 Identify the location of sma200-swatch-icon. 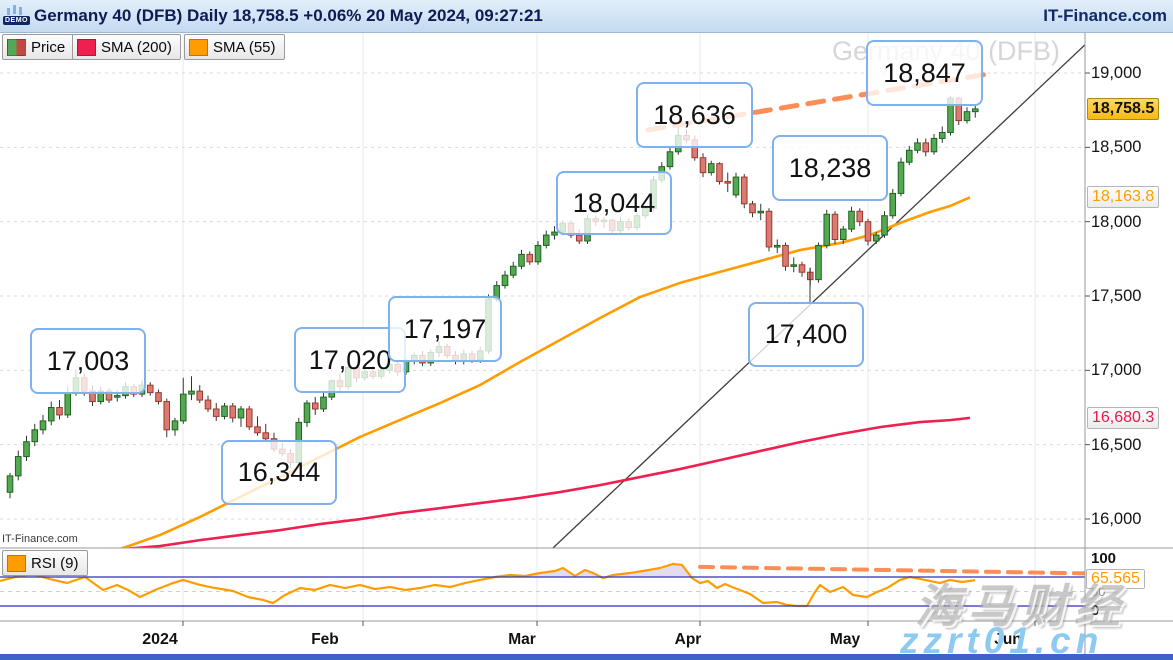
(86, 47).